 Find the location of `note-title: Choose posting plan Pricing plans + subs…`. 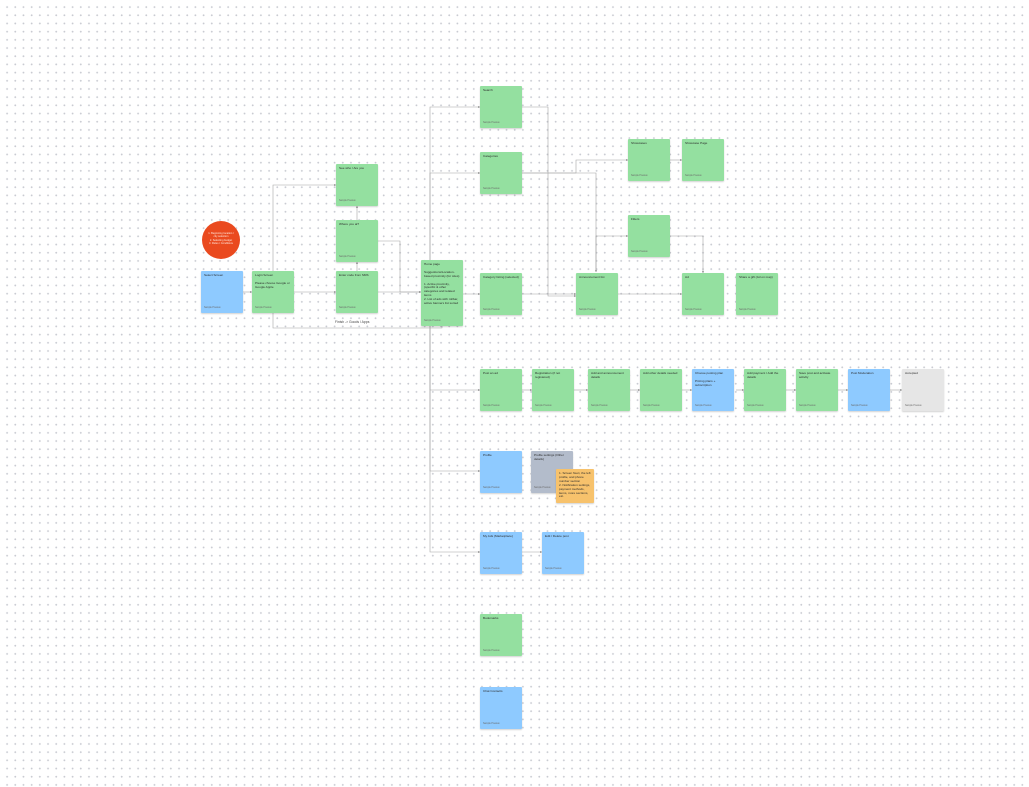

note-title: Choose posting plan Pricing plans + subs… is located at coordinates (709, 379).